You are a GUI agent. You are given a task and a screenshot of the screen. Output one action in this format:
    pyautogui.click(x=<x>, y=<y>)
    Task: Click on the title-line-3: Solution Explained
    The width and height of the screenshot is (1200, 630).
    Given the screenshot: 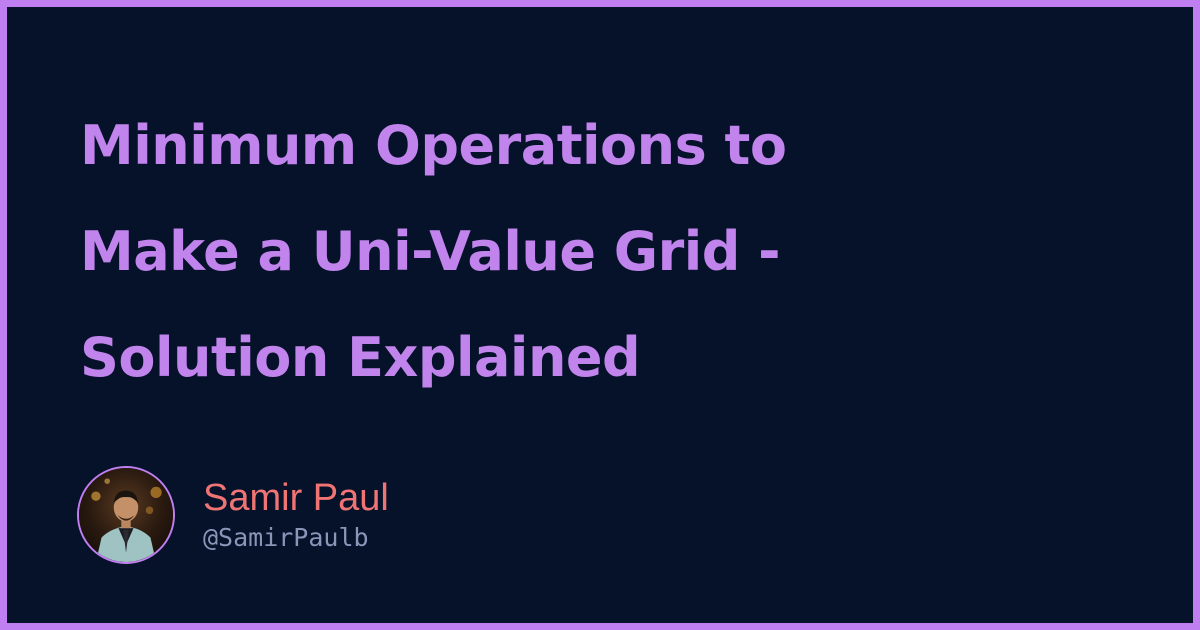 What is the action you would take?
    pyautogui.click(x=360, y=357)
    